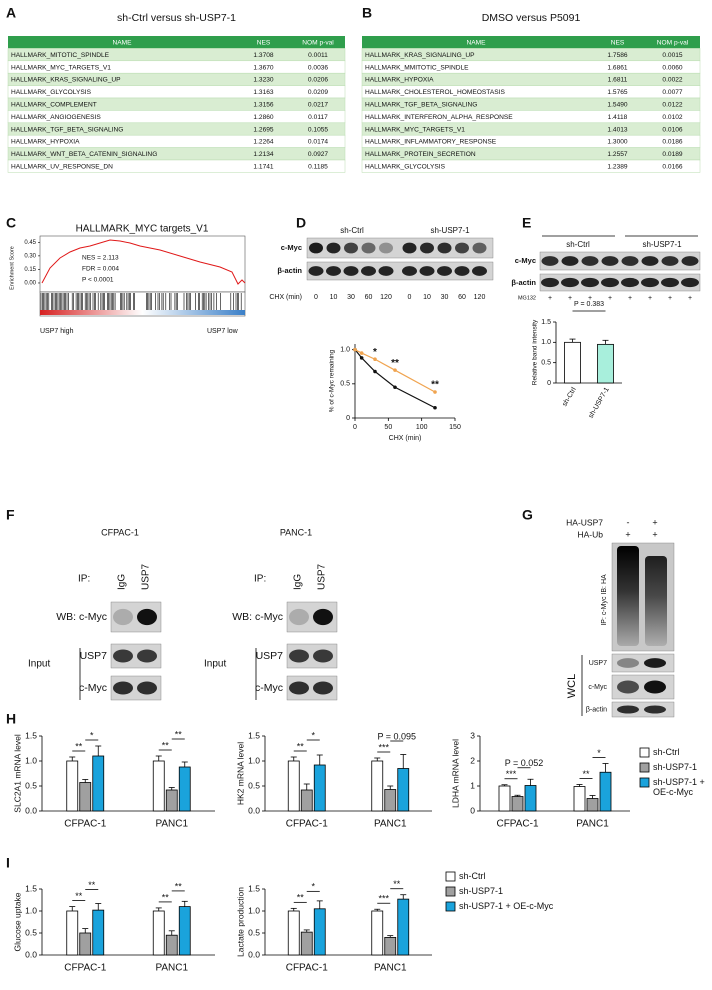  I want to click on table-cell: 0.0122, so click(672, 104).